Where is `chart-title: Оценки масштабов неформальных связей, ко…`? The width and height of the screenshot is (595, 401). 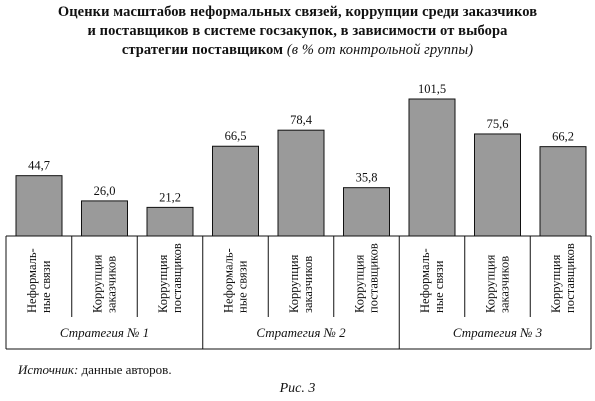
chart-title: Оценки масштабов неформальных связей, ко… is located at coordinates (297, 31).